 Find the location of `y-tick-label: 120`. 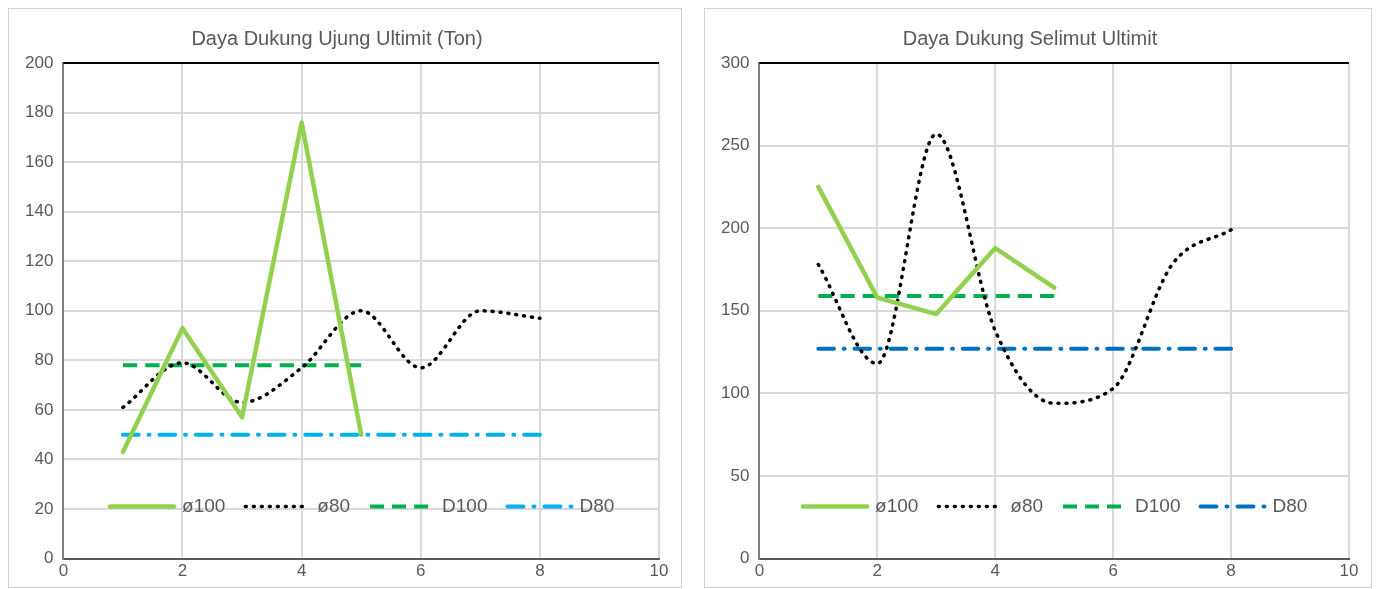

y-tick-label: 120 is located at coordinates (39, 260).